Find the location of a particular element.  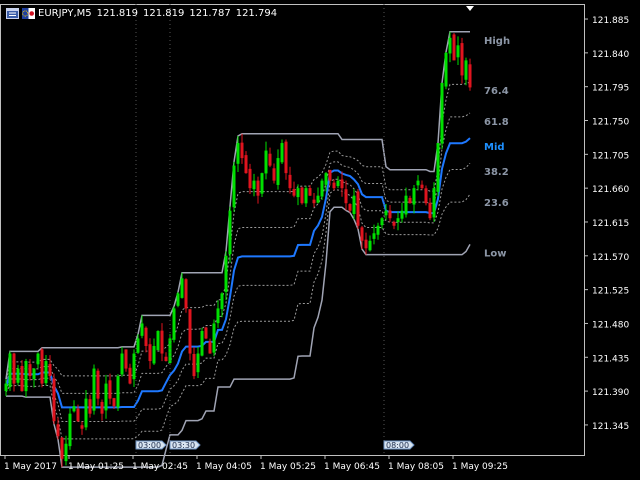

time-tick-label: 1 May 2017 is located at coordinates (30, 467).